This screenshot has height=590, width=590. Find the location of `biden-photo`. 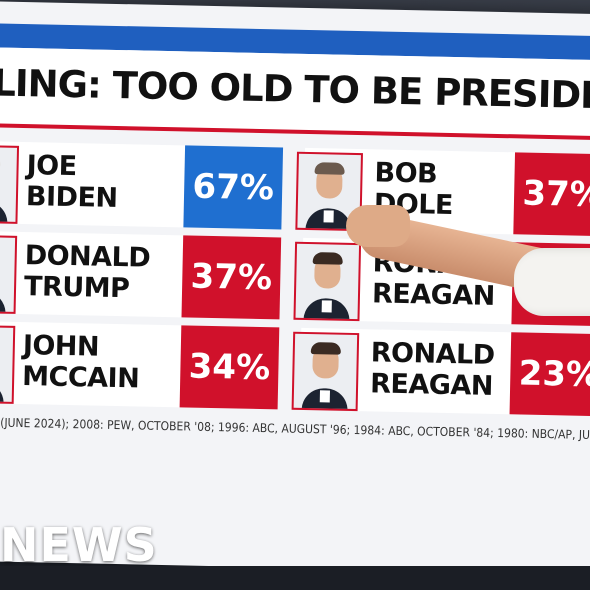

biden-photo is located at coordinates (10, 184).